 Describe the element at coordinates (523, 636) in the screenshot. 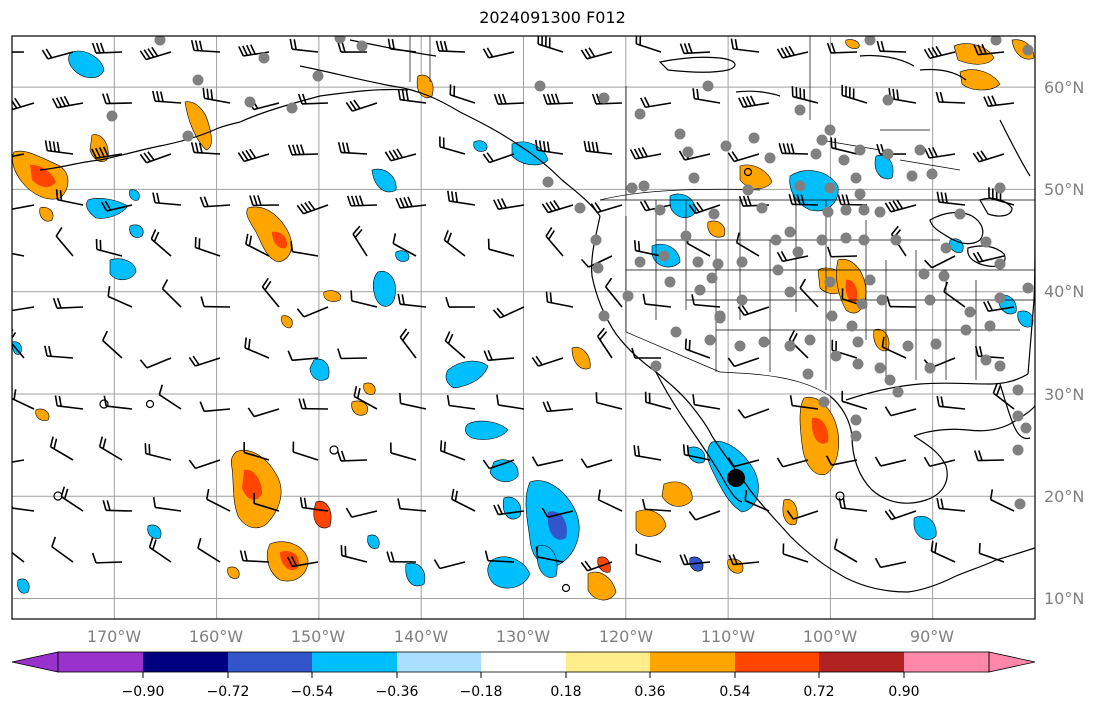

I see `lon-label-130w: 130°W` at that location.